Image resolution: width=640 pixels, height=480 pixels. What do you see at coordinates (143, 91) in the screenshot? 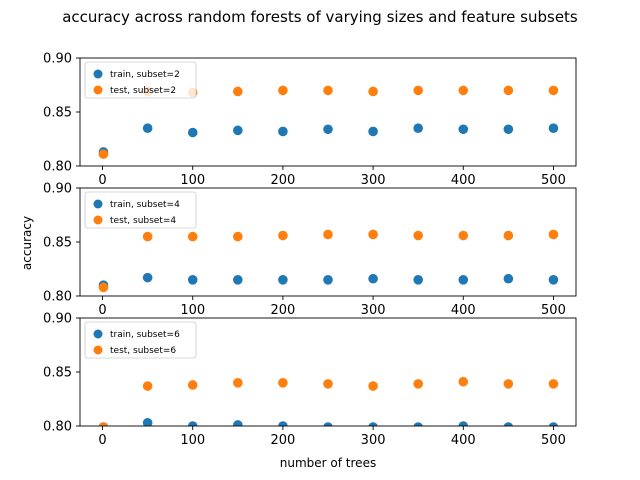
I see `legend-label: test, subset=2` at bounding box center [143, 91].